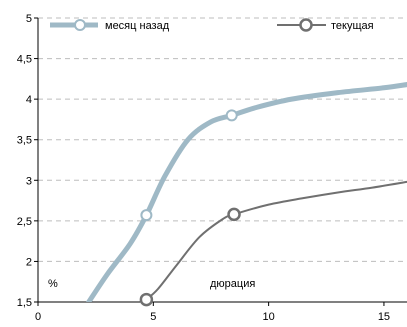  I want to click on y-tick-label: 1,5, so click(24, 303).